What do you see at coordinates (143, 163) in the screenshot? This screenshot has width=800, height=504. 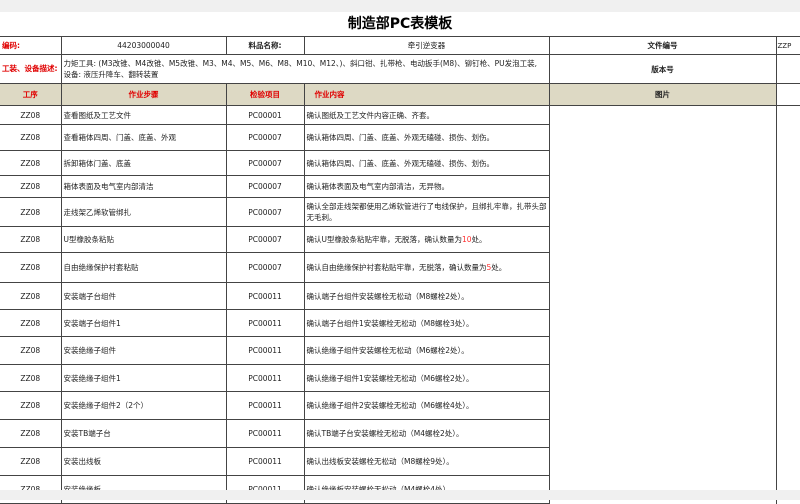 I see `cell-step: 拆卸箱体门盖、底盖` at bounding box center [143, 163].